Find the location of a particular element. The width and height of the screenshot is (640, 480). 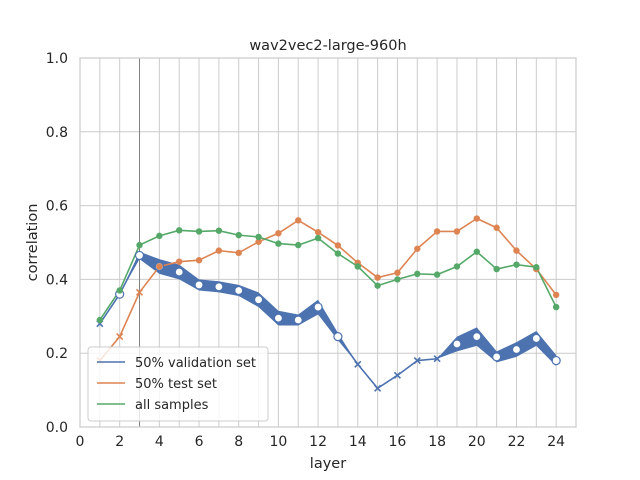

y-tick-label-1: 0.2 is located at coordinates (57, 354).